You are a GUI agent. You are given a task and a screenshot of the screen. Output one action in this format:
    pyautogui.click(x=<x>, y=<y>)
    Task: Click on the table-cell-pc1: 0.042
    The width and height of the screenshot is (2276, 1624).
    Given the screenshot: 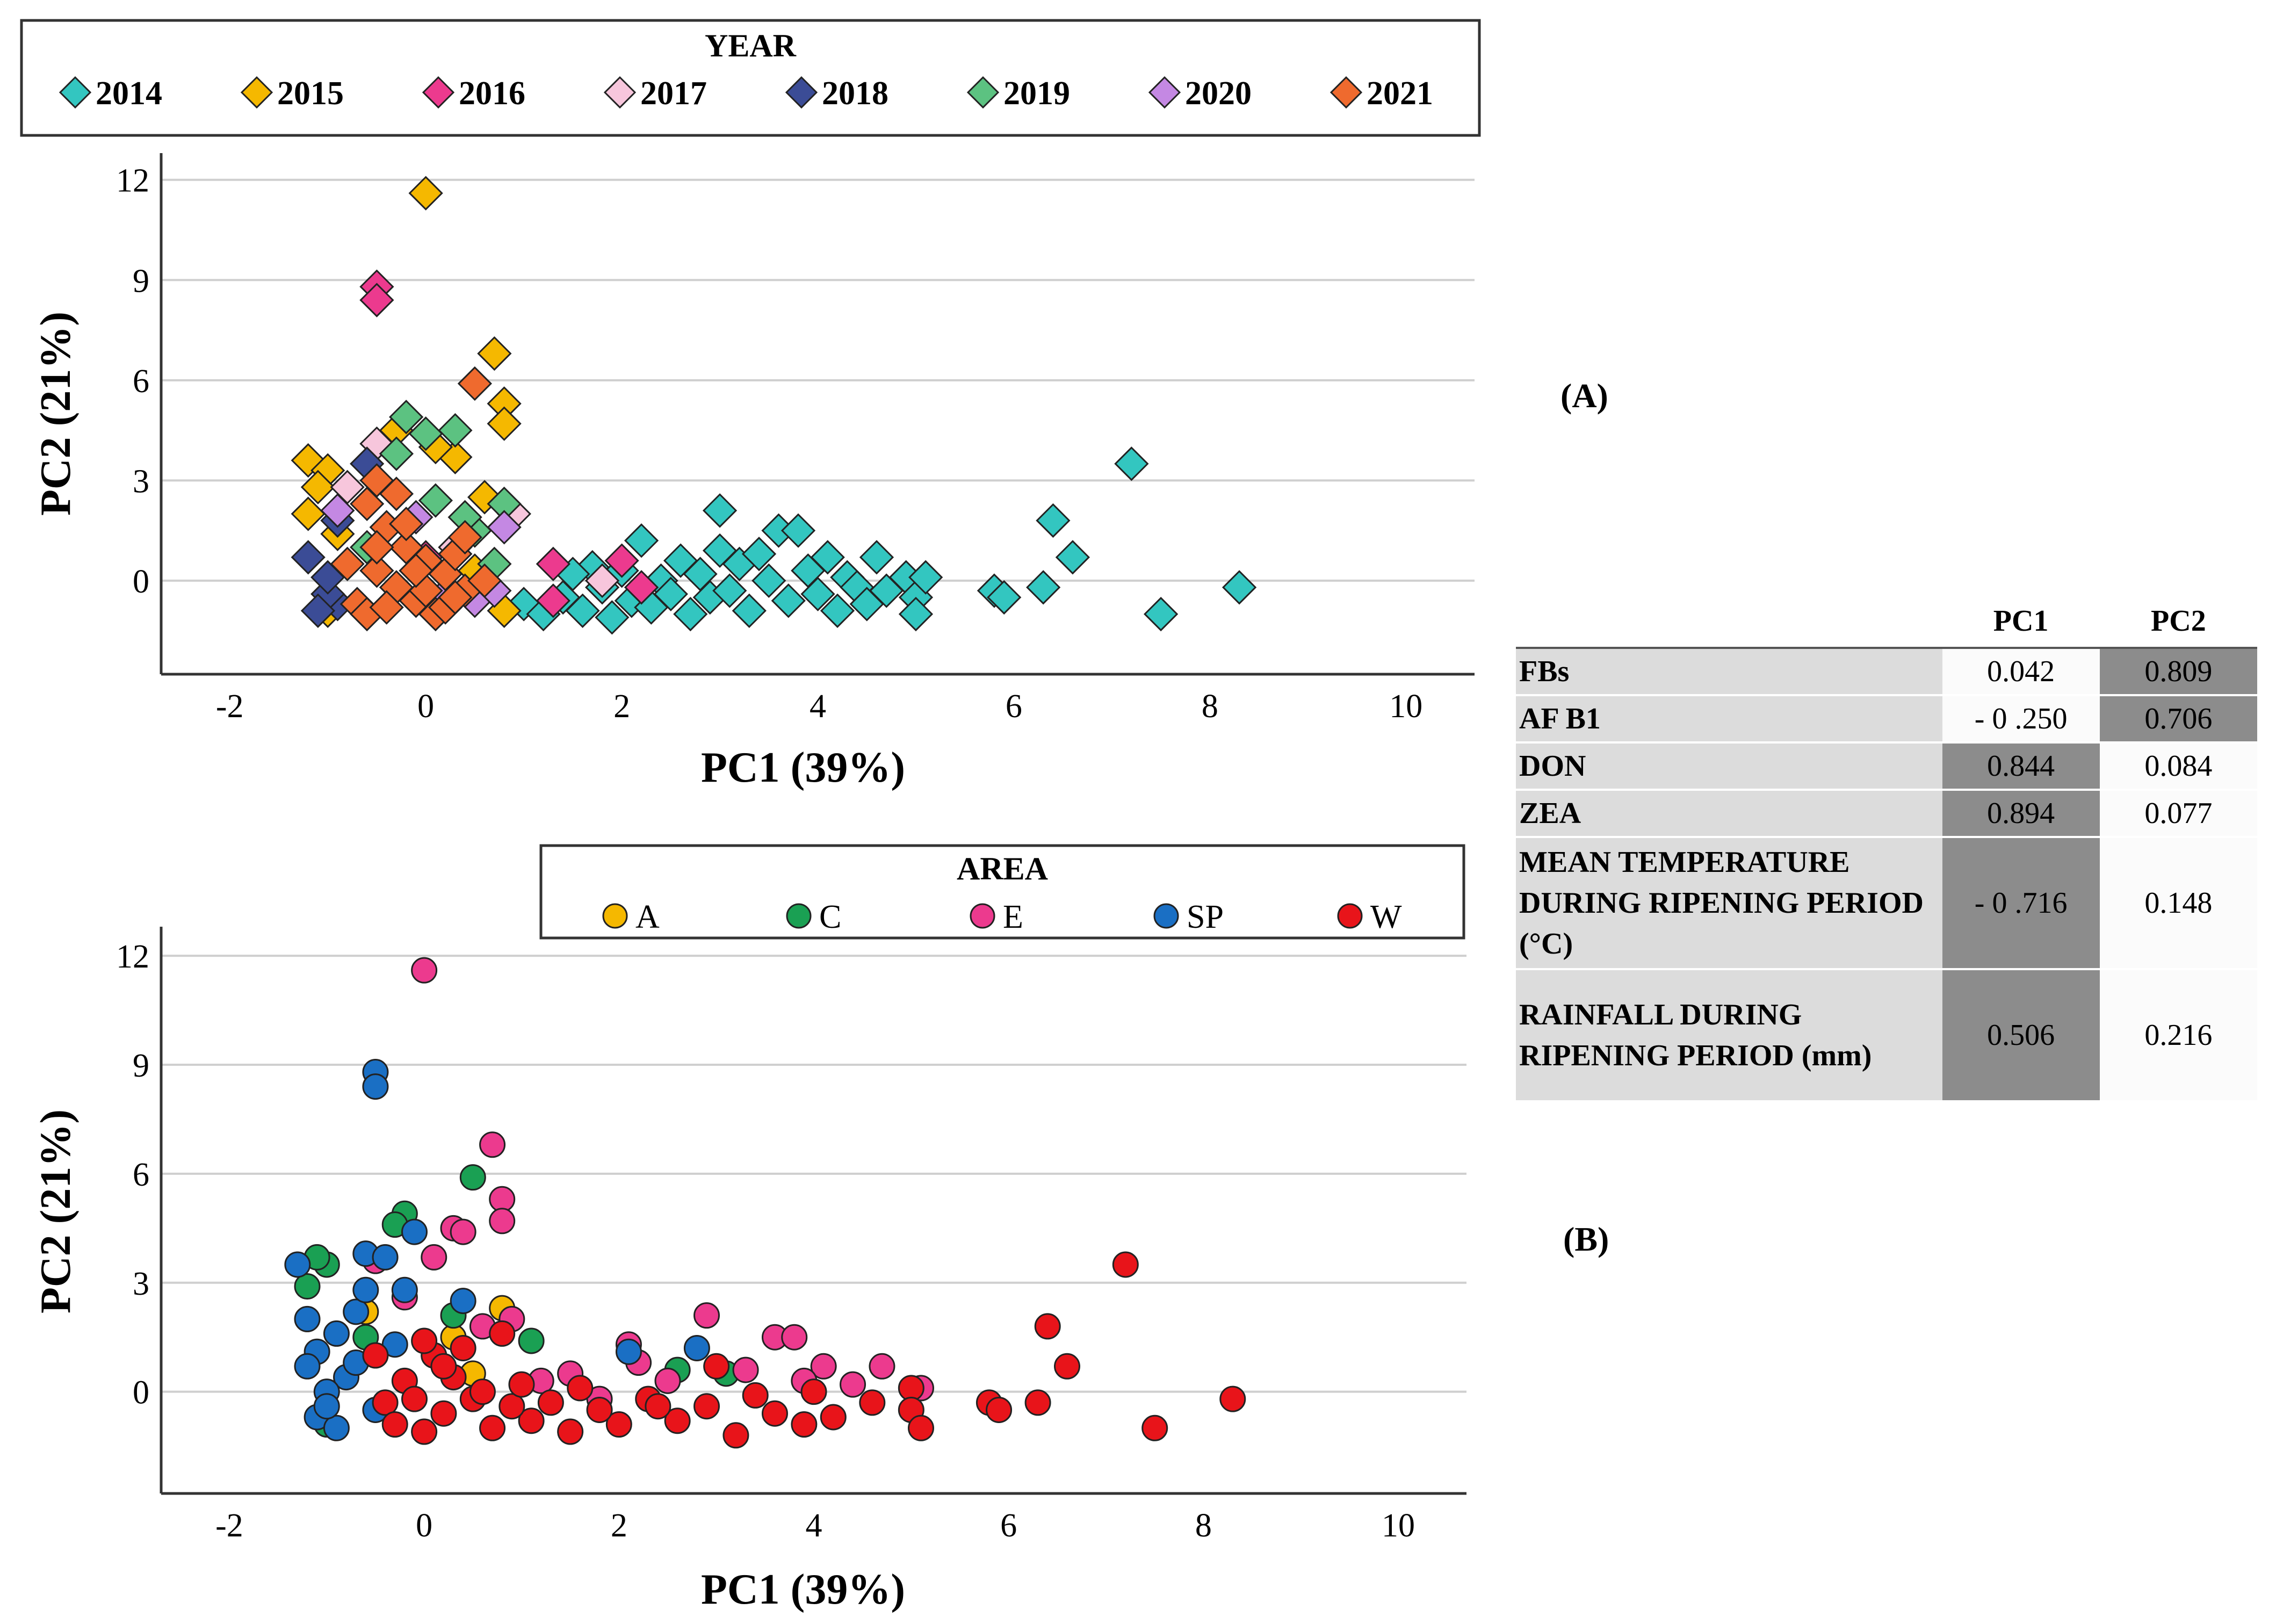 What is the action you would take?
    pyautogui.click(x=2021, y=671)
    